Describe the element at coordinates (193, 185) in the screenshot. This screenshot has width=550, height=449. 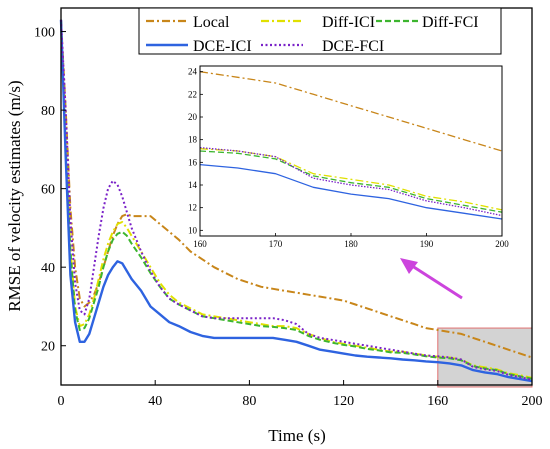
I see `inset-y-tick-label: 14` at that location.